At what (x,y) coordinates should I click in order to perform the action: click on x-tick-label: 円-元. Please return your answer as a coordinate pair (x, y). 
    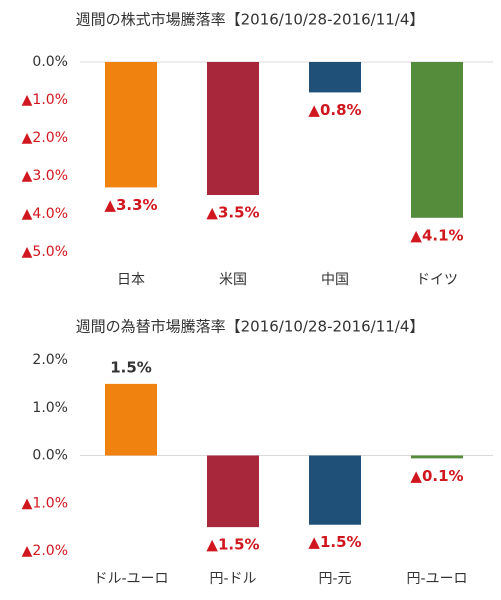
    Looking at the image, I should click on (334, 579).